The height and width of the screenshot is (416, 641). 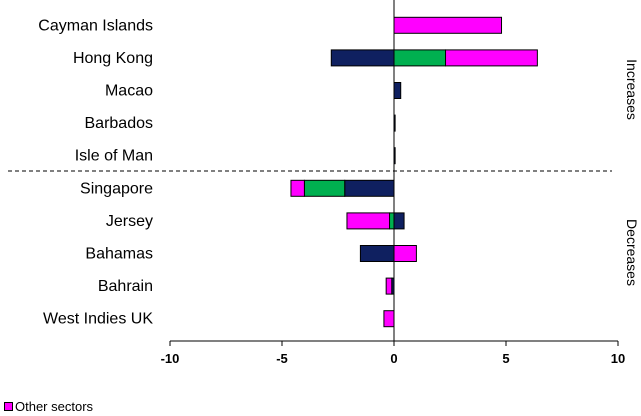 I want to click on x-tick-label: 0, so click(x=393, y=358).